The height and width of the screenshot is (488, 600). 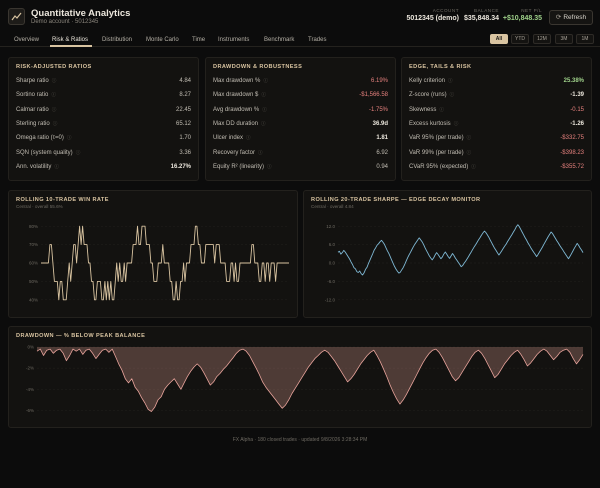 I want to click on tab-instruments: Instruments, so click(x=234, y=40).